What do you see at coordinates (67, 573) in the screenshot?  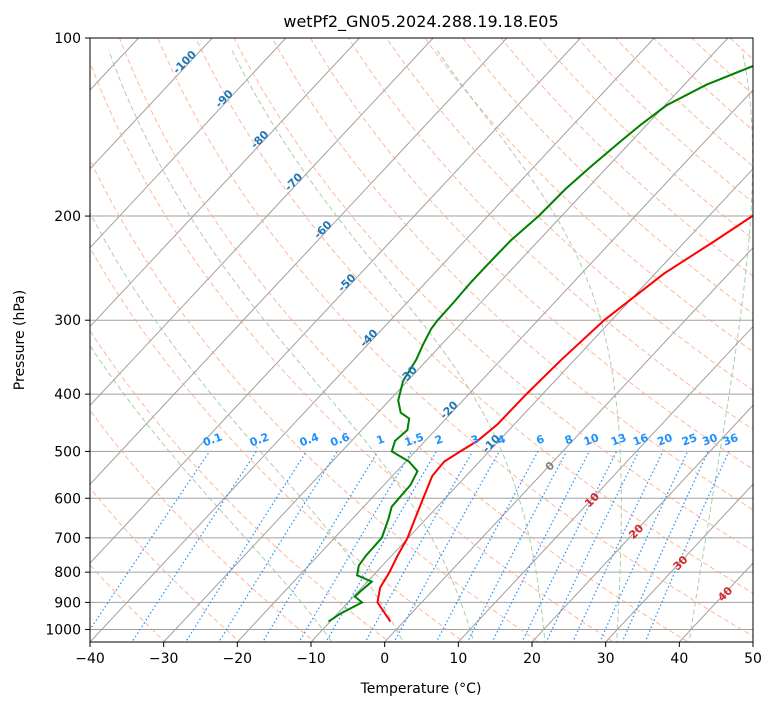 I see `y-tick-label: 800` at bounding box center [67, 573].